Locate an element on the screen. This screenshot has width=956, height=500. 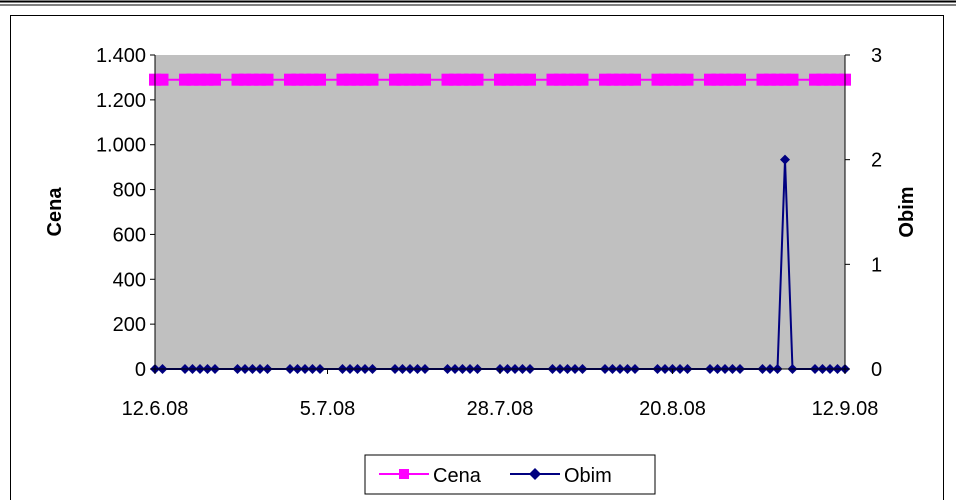
legend-cena-label: Cena is located at coordinates (457, 476).